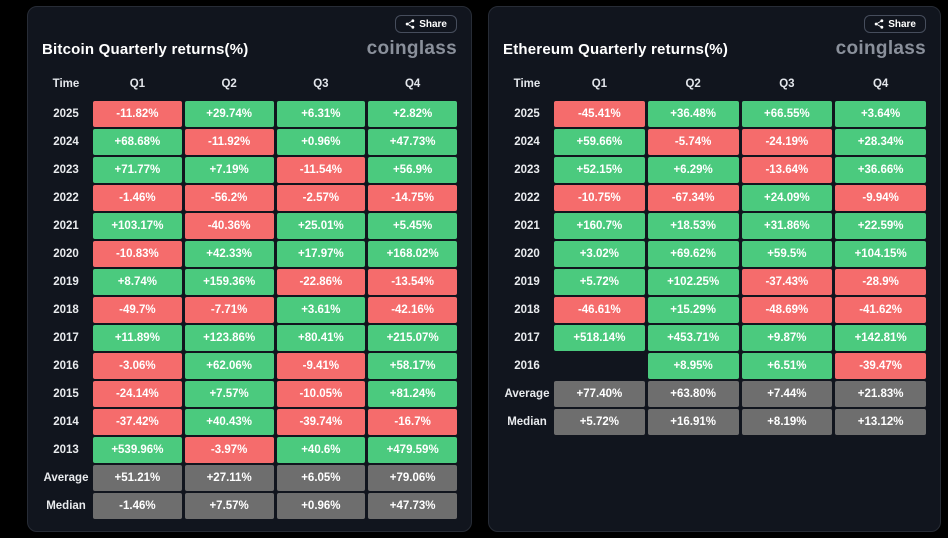 The width and height of the screenshot is (948, 538). What do you see at coordinates (599, 170) in the screenshot?
I see `return-cell: +52.15%` at bounding box center [599, 170].